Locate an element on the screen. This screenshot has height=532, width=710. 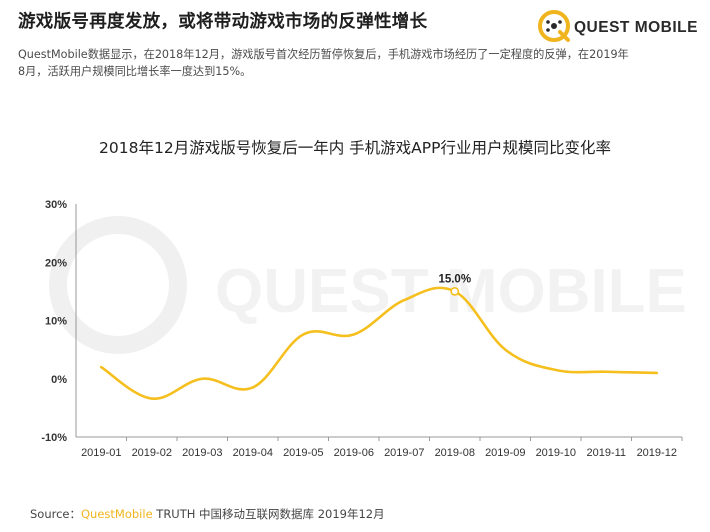
peak-marker is located at coordinates (455, 291).